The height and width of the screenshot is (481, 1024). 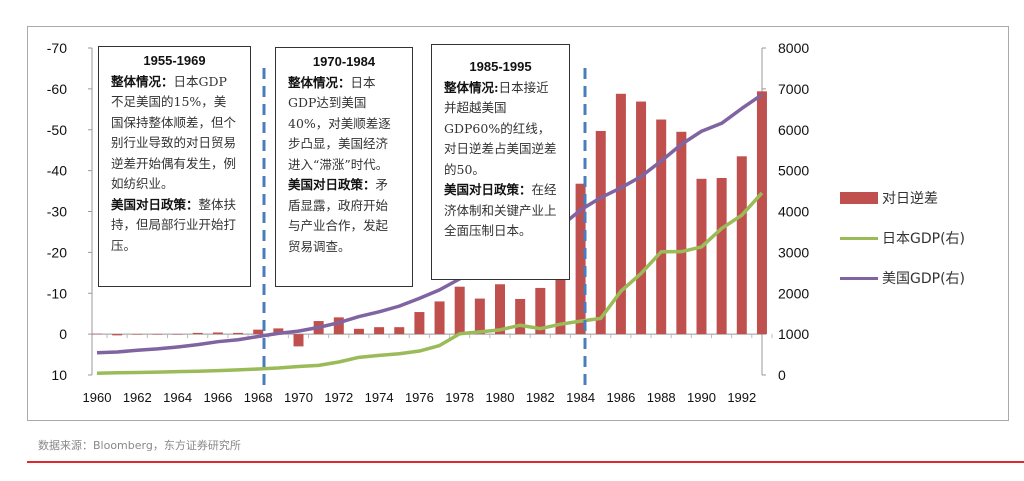 I want to click on left-tick-label: -60, so click(x=57, y=89).